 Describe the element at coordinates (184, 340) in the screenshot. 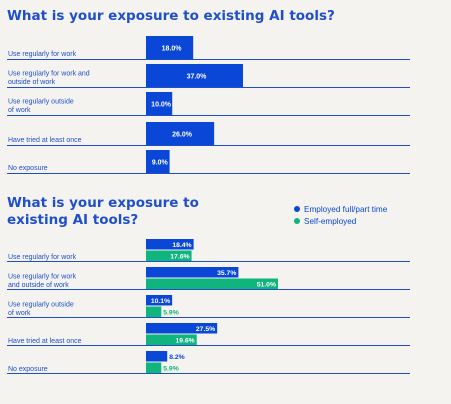

I see `value-label-have-tried-at-least-once-self-employed: 19.6%` at that location.